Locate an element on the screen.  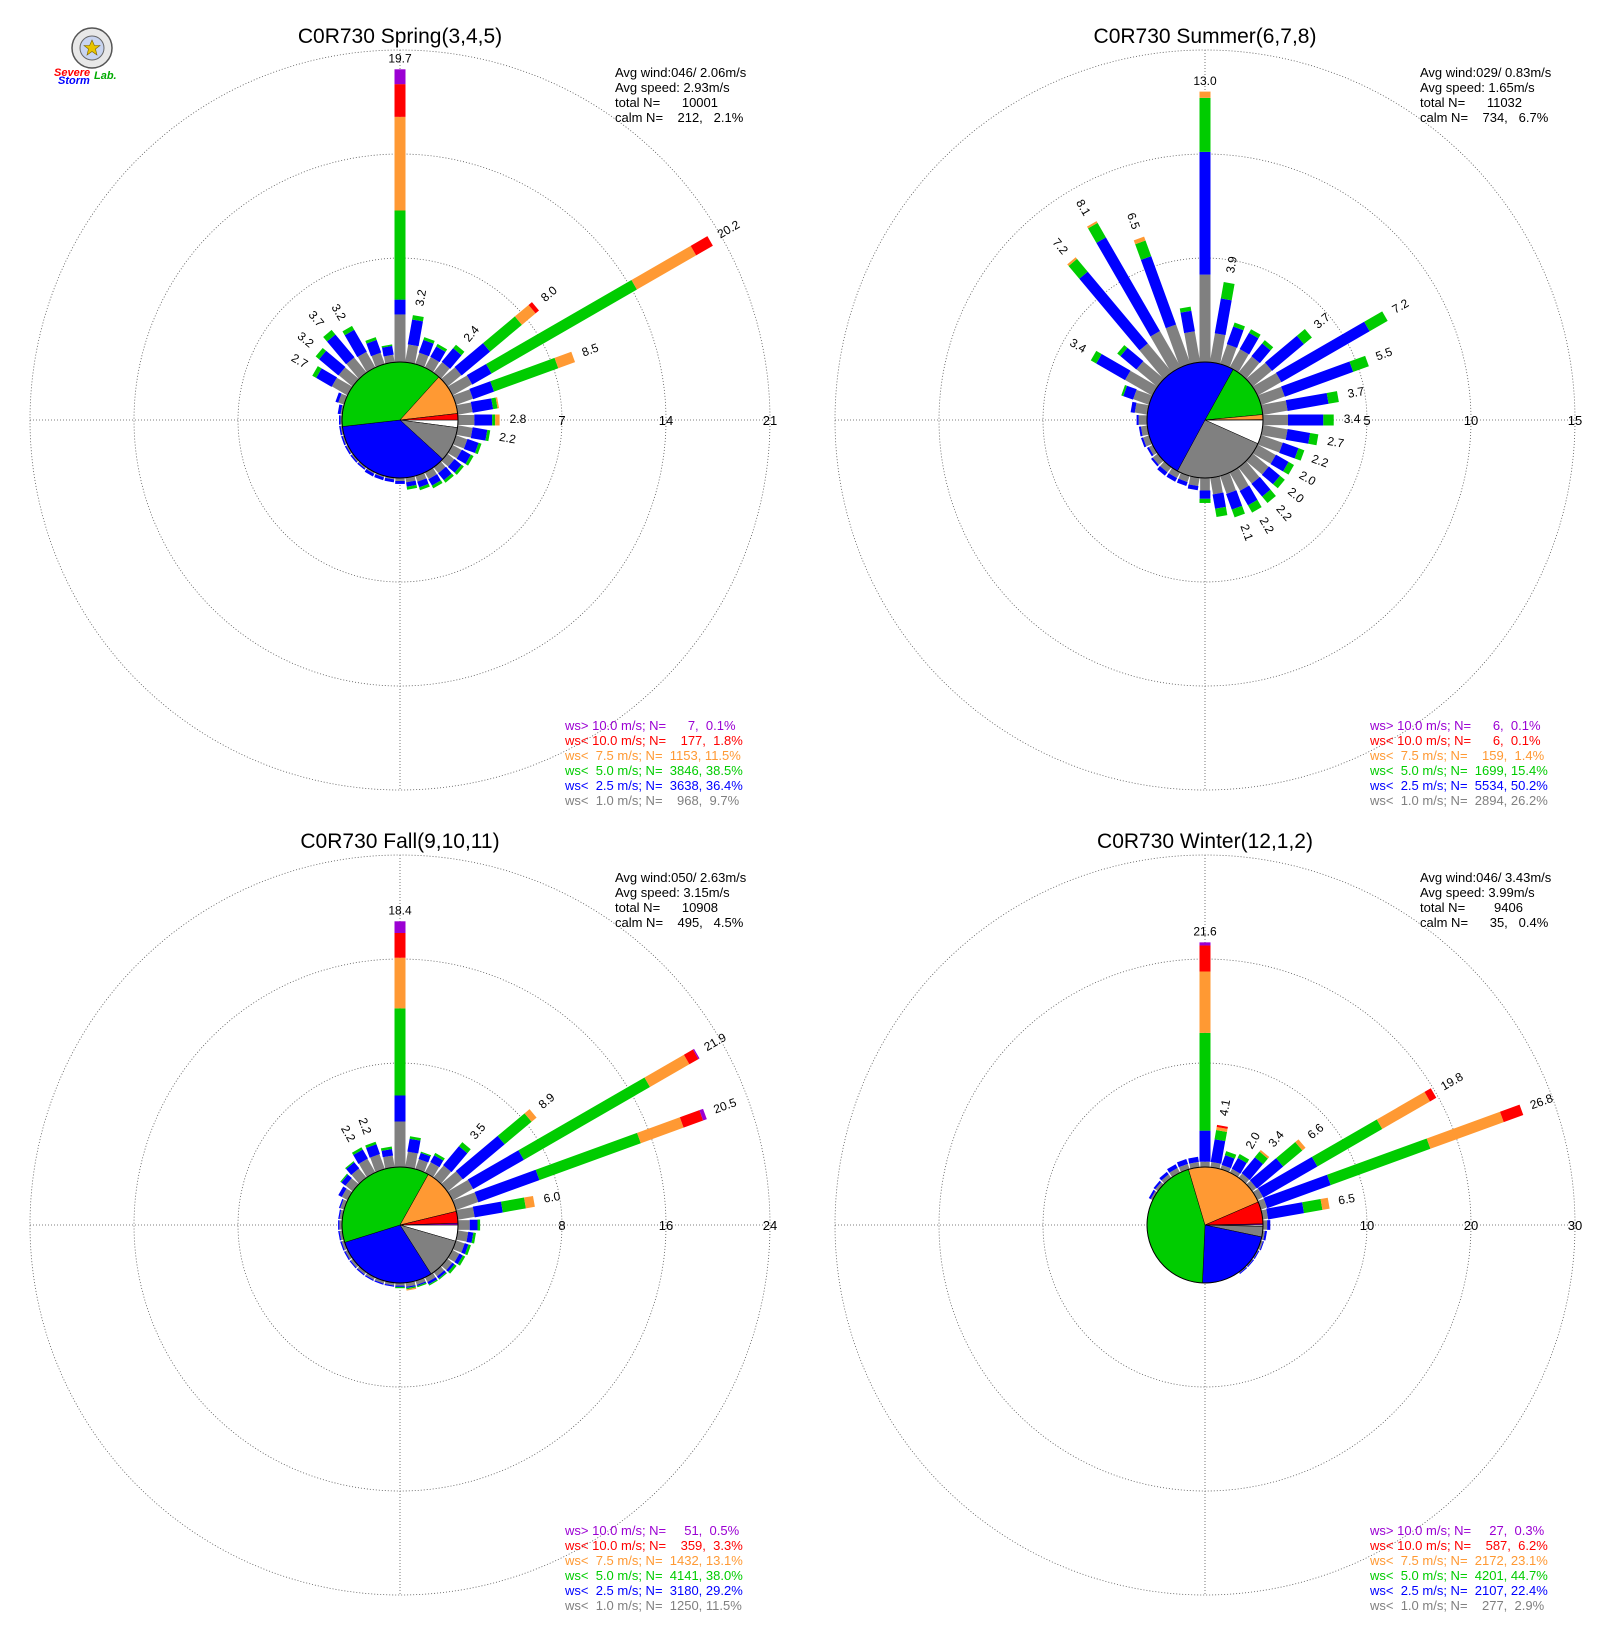
legend-entry: ws< 1.0 m/s; N= 2894, 26.2% is located at coordinates (1458, 800).